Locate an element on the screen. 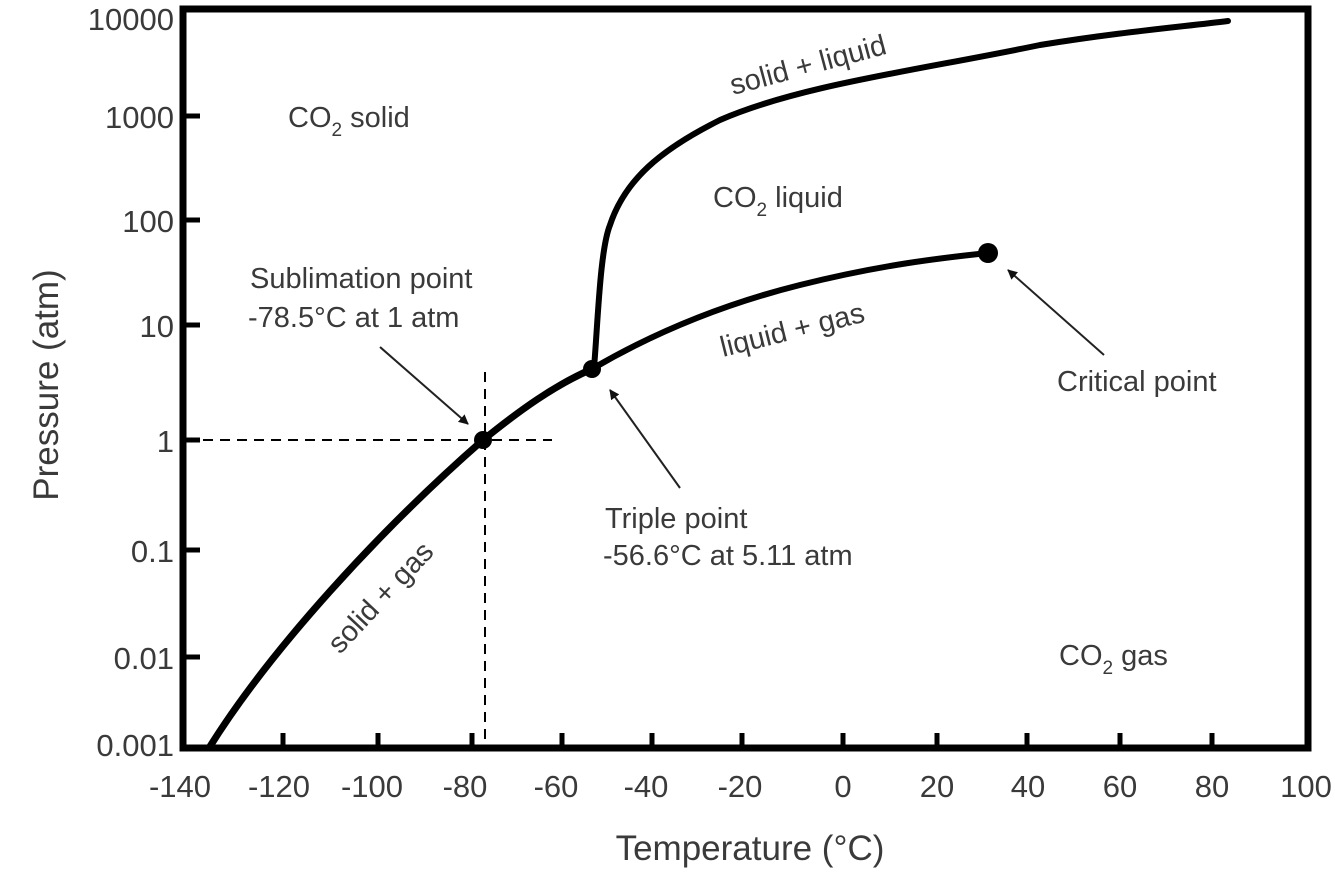  triple-point-annotation-line2: -56.6°C at 5.11 atm is located at coordinates (728, 556).